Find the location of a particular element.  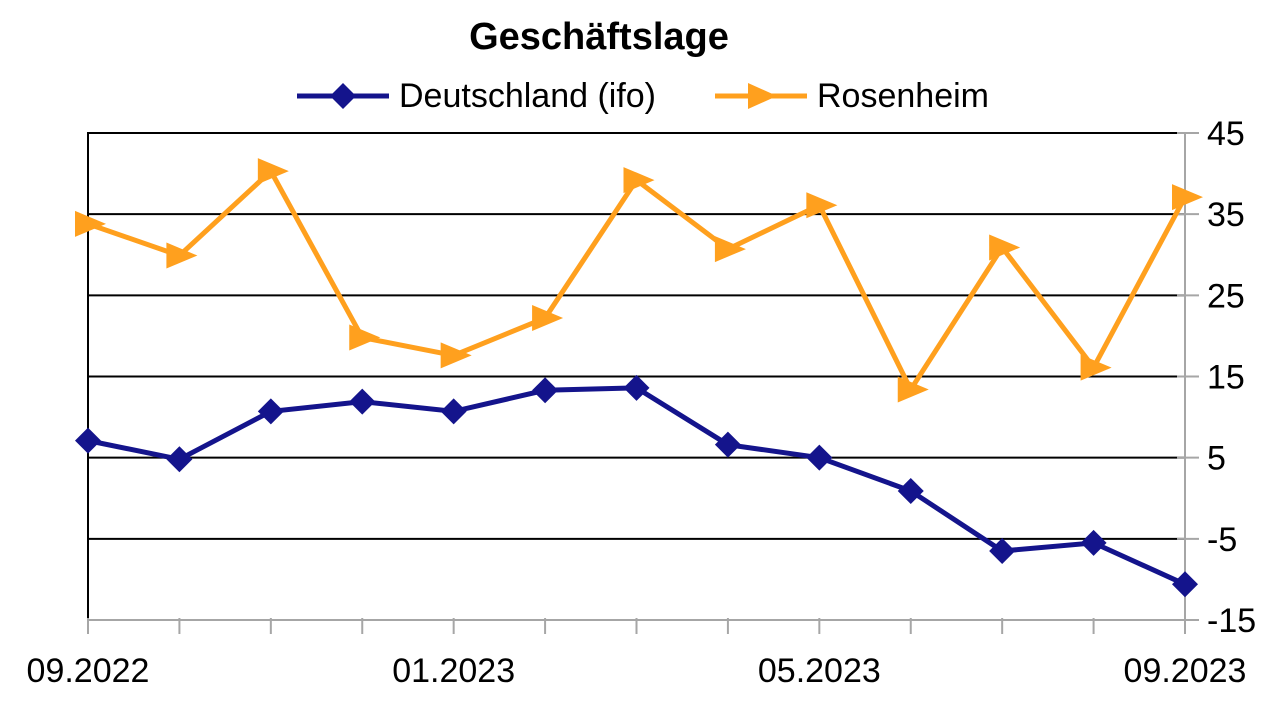

legend: Deutschland (ifo) Rosenheim is located at coordinates (640, 96).